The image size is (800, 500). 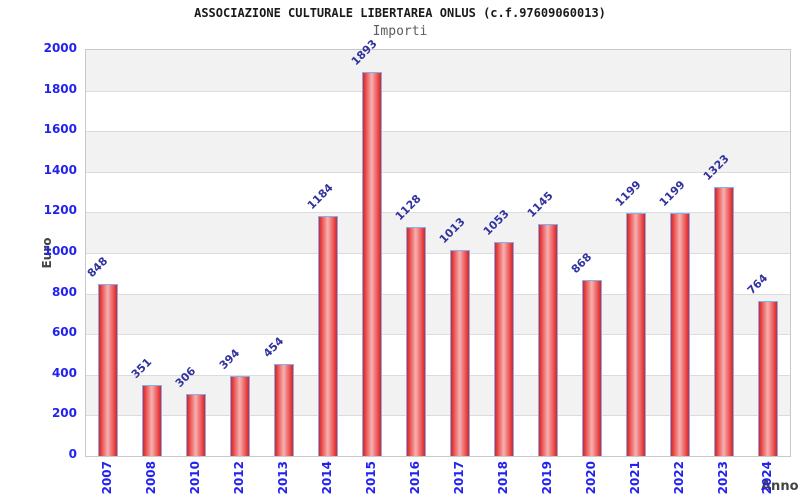 What do you see at coordinates (327, 478) in the screenshot?
I see `x-tick-label: 2014` at bounding box center [327, 478].